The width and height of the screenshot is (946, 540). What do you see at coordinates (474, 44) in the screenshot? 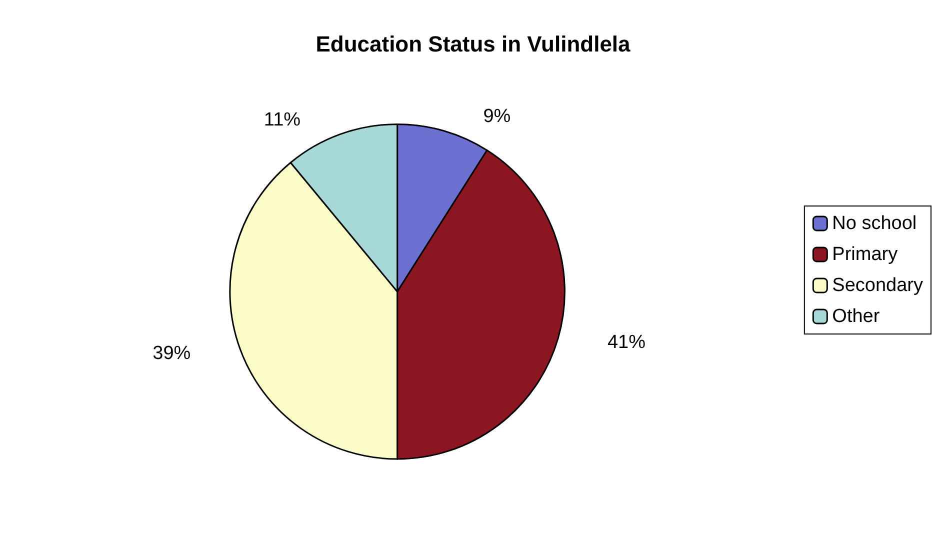
I see `chart-title: Education Status in Vulindlela` at bounding box center [474, 44].